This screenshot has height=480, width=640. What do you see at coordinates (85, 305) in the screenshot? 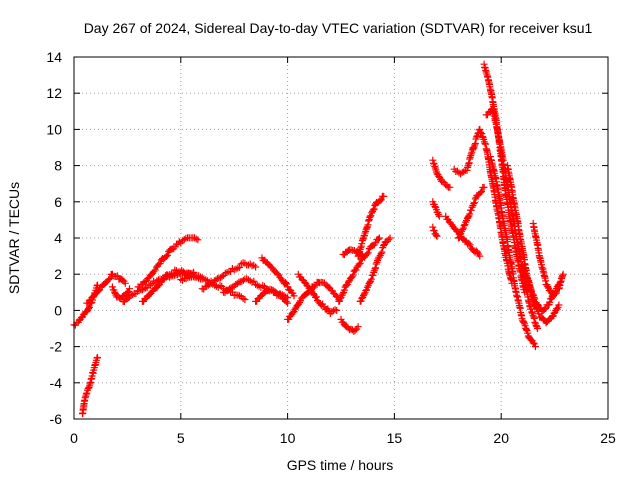
I see `data-series-seg1` at bounding box center [85, 305].